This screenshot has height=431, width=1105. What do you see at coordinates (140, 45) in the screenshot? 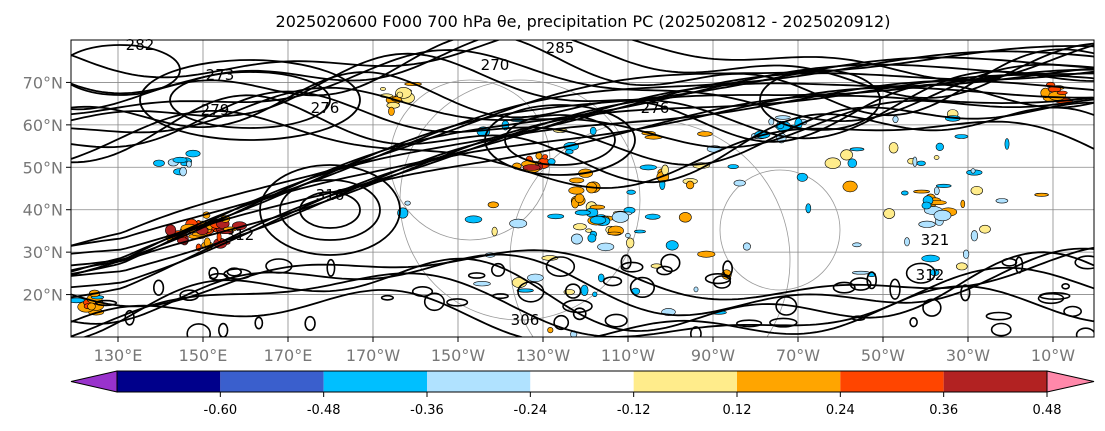
I see `contour-label: 282` at bounding box center [140, 45].